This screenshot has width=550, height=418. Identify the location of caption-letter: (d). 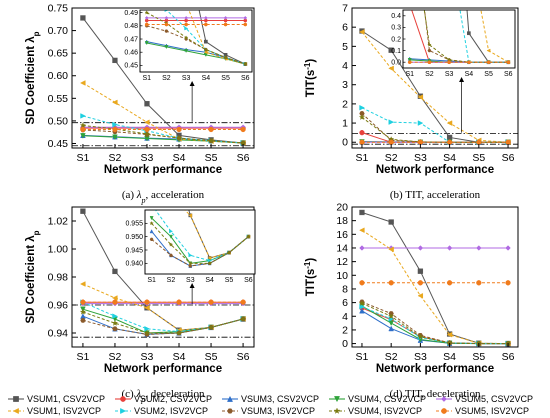
(397, 394).